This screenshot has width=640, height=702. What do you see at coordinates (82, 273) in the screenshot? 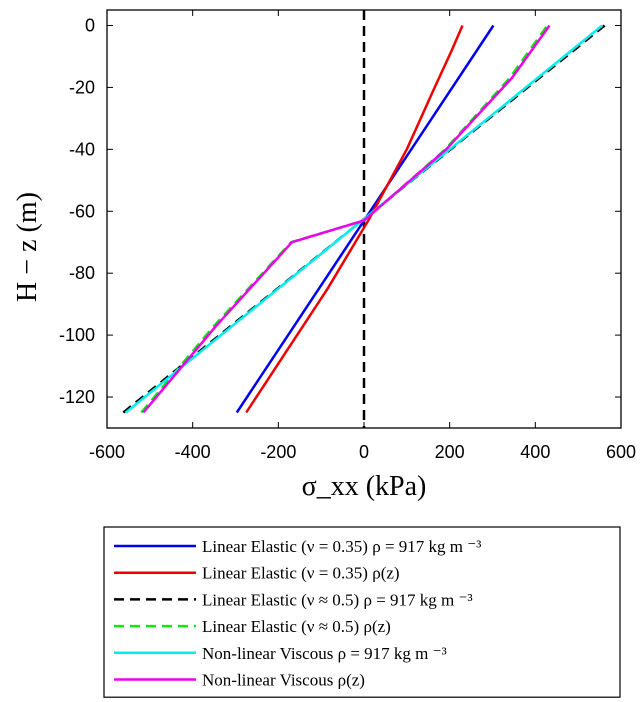
I see `y-tick-label: -80` at bounding box center [82, 273].